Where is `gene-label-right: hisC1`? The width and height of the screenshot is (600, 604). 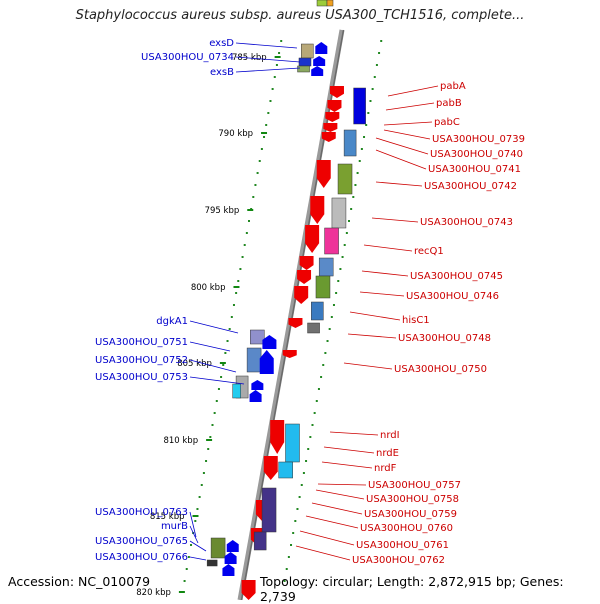
gene-label-right: hisC1 is located at coordinates (416, 320).